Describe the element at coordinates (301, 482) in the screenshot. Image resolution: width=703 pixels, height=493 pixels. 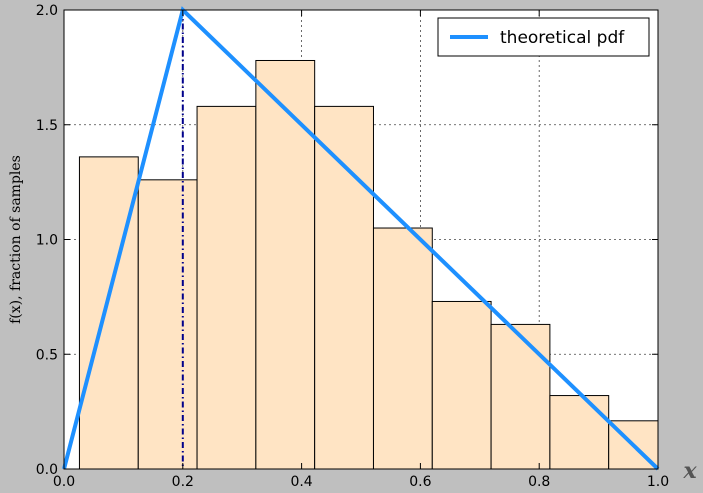
I see `x-tick-label: 0.4` at that location.